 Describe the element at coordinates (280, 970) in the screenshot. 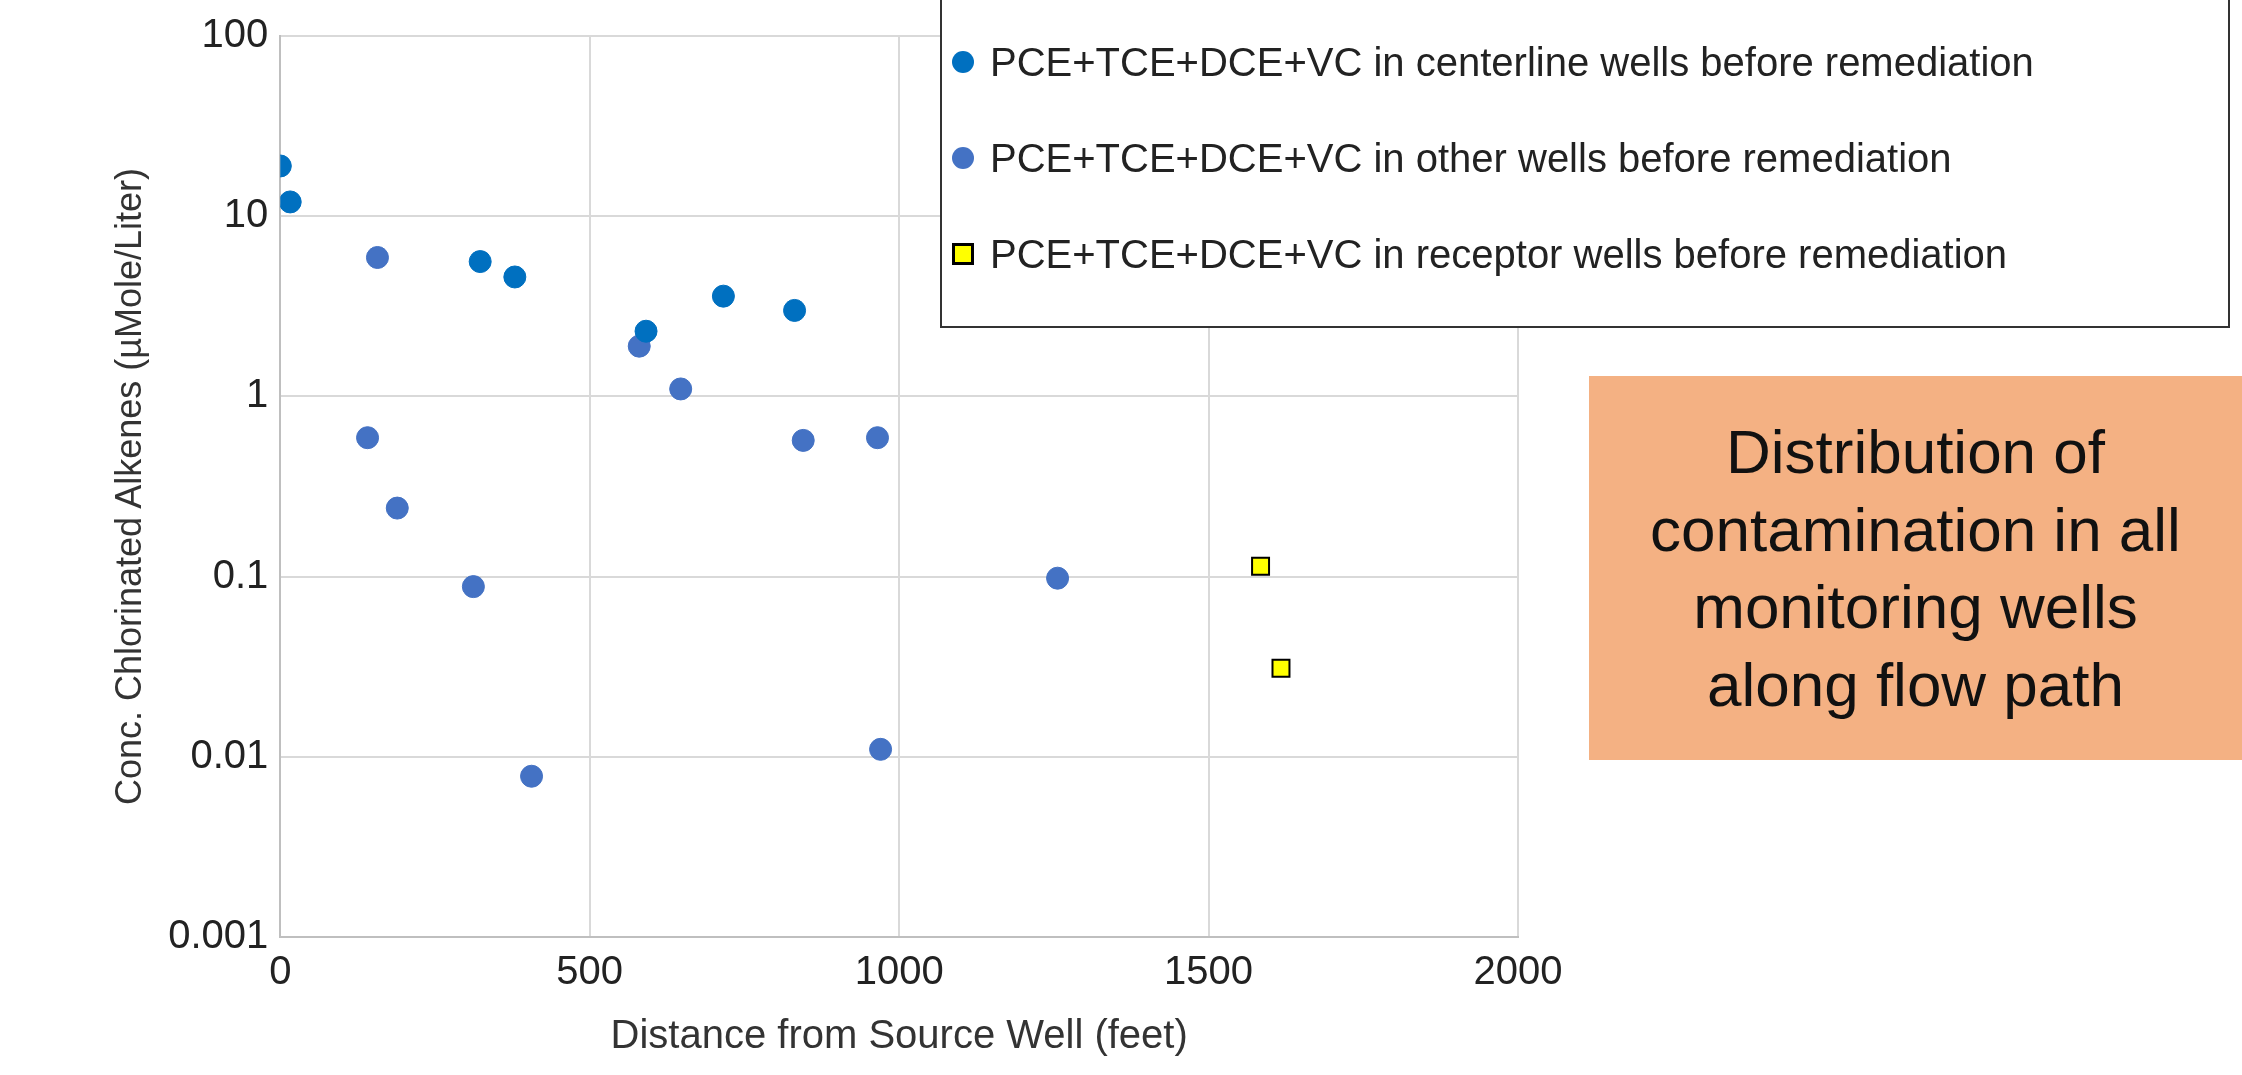

I see `x-tick-label: 0` at that location.